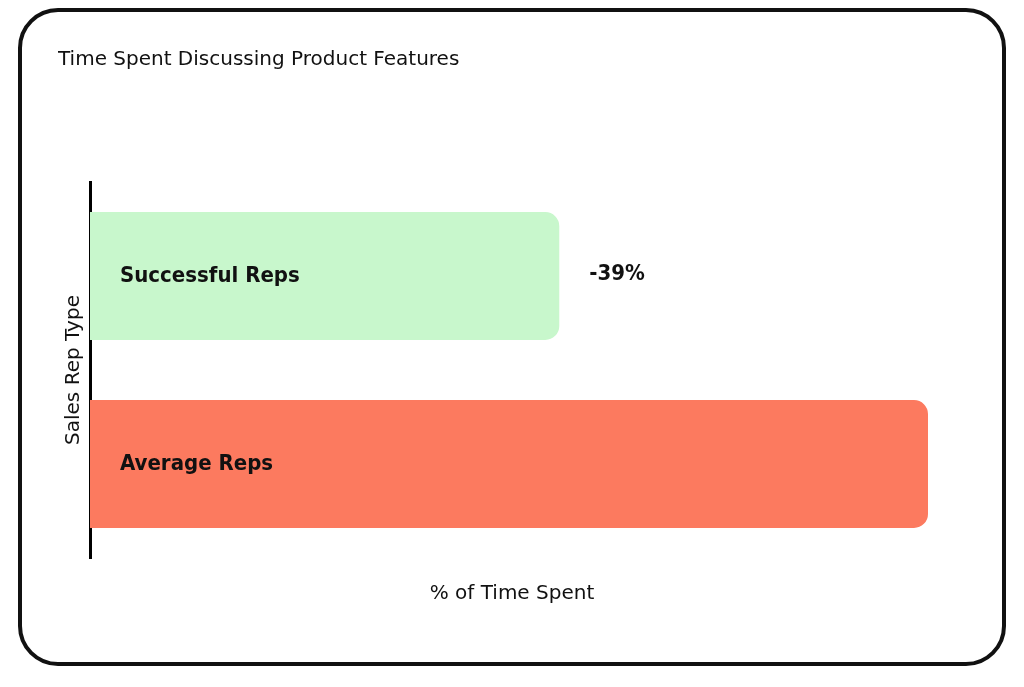 The image size is (1024, 687). What do you see at coordinates (210, 274) in the screenshot?
I see `y-tick-label: Successful Reps` at bounding box center [210, 274].